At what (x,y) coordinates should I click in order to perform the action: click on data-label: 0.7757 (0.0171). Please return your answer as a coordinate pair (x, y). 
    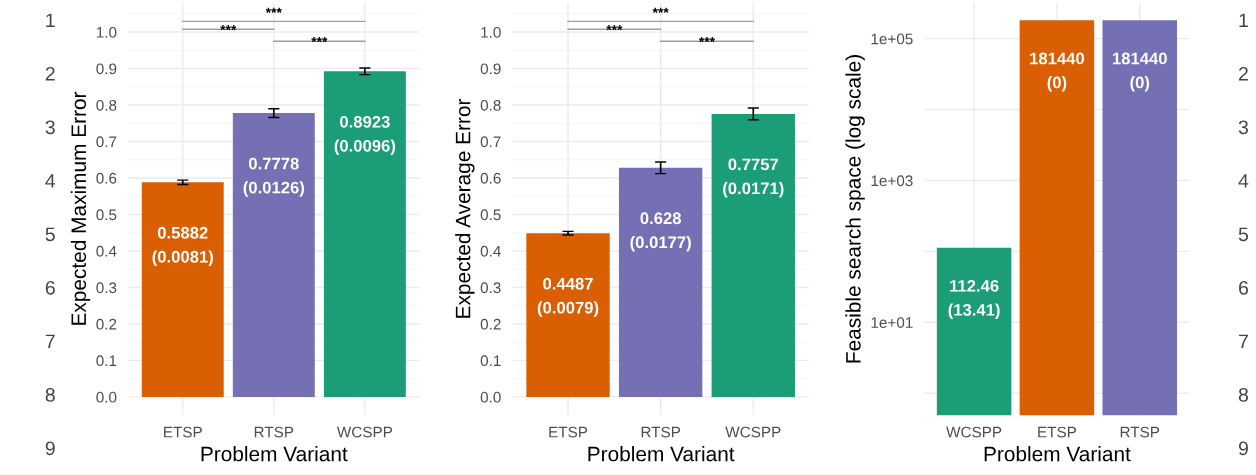
    Looking at the image, I should click on (753, 178).